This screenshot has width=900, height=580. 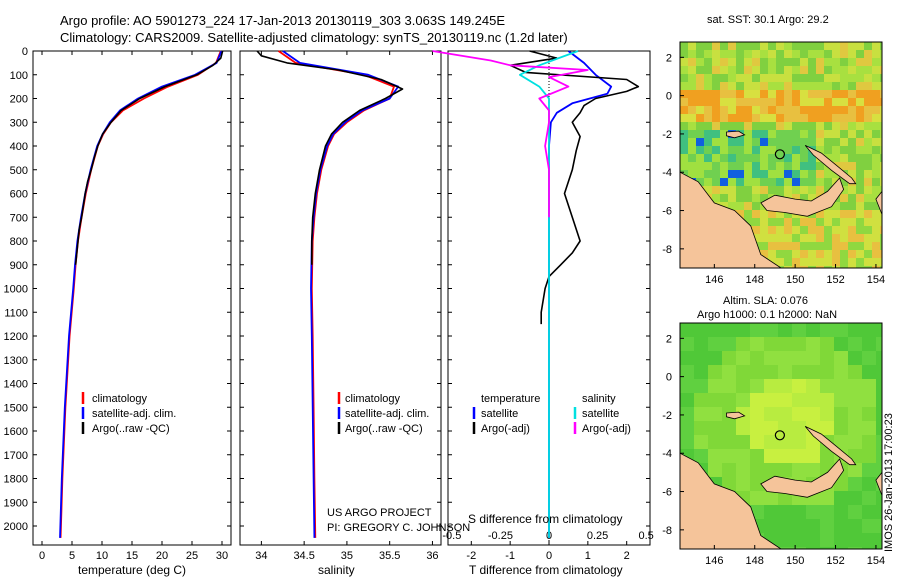 I want to click on map-y-tick-label: -2, so click(x=667, y=416).